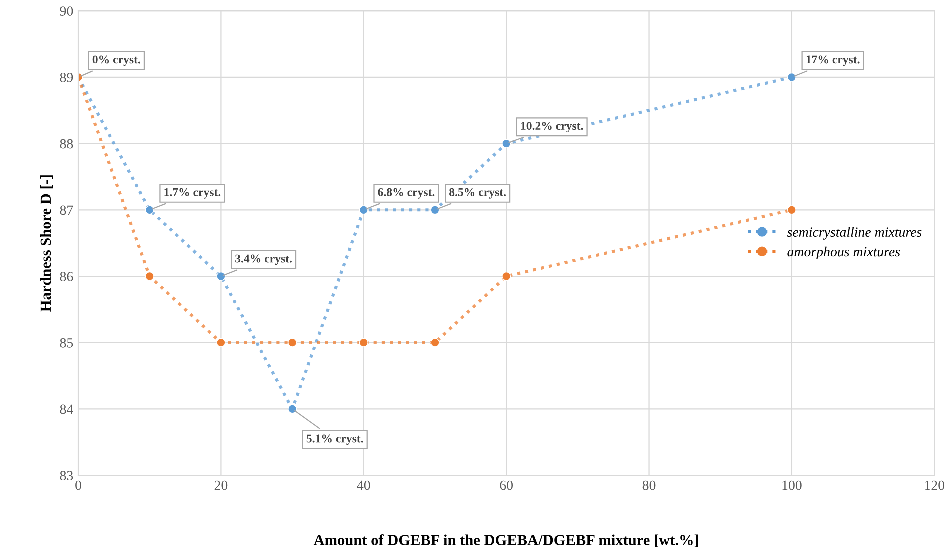  Describe the element at coordinates (46, 244) in the screenshot. I see `y-axis-title: Hardness Shore D [-]` at that location.